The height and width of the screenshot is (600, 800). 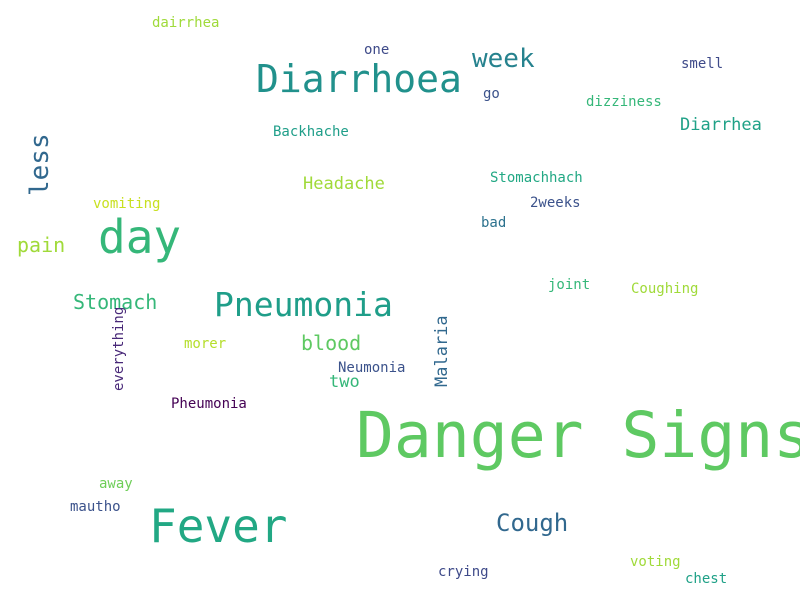 I want to click on word-headache: Headache, so click(x=344, y=184).